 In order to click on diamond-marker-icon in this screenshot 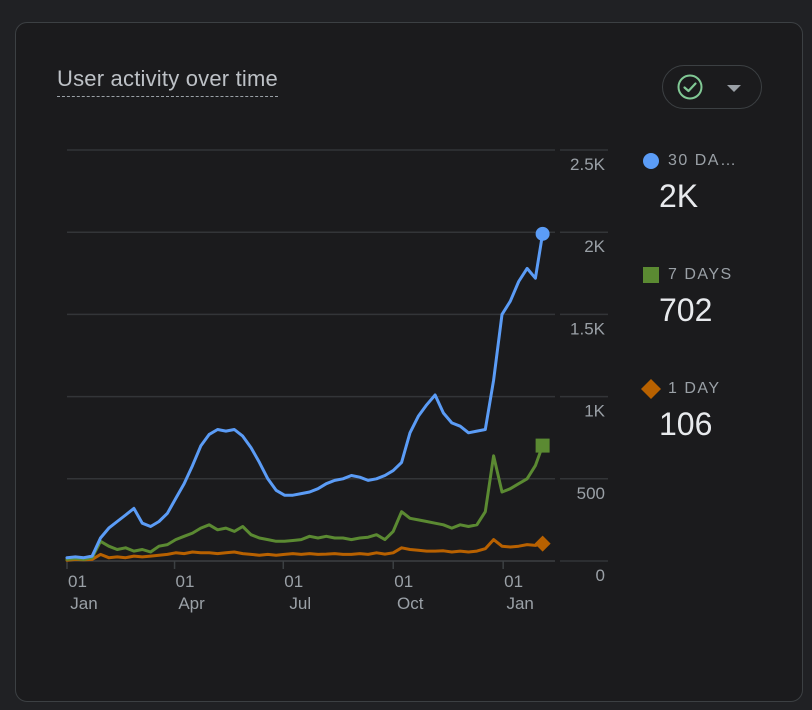, I will do `click(651, 389)`.